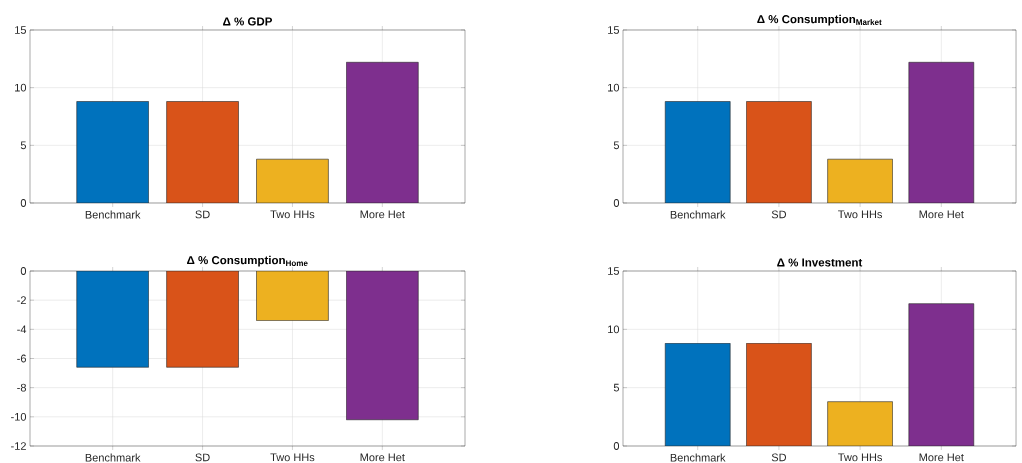  What do you see at coordinates (247, 261) in the screenshot?
I see `chart-title: Δ % Consumption$_{Home}$` at bounding box center [247, 261].